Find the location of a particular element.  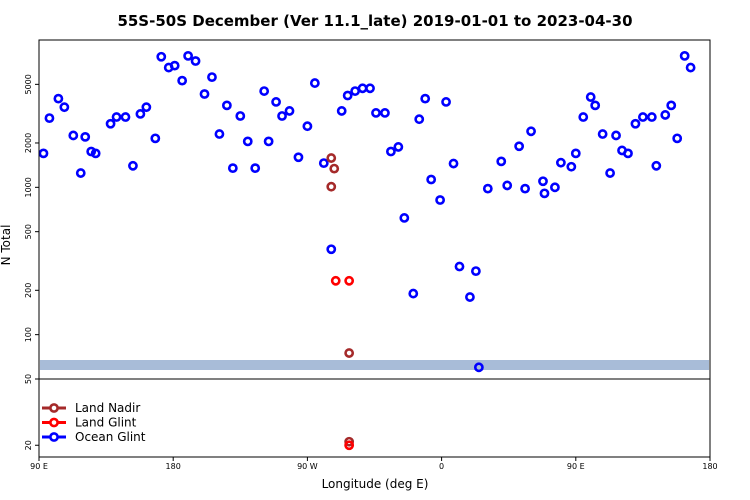

y-tick-label: 500 is located at coordinates (28, 231).